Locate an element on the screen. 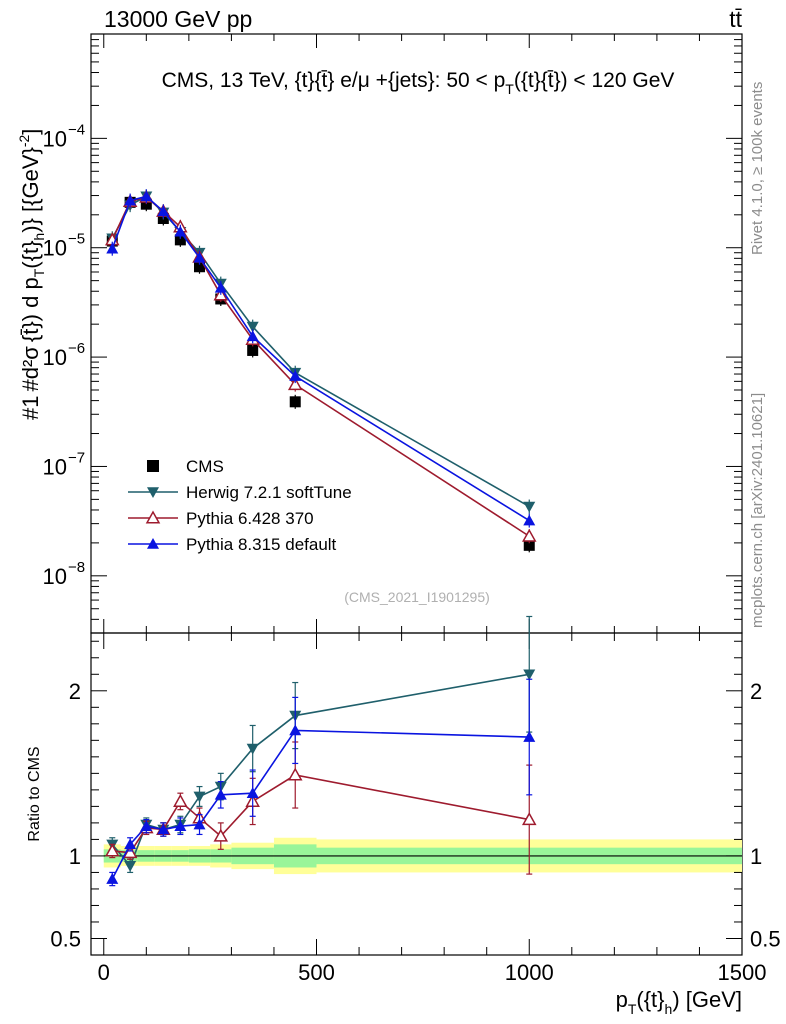 This screenshot has width=786, height=1024. y-label-text: #1#d²σ{t̄}) d pT({t}h)} [{GeV}-2] is located at coordinates (31, 274).